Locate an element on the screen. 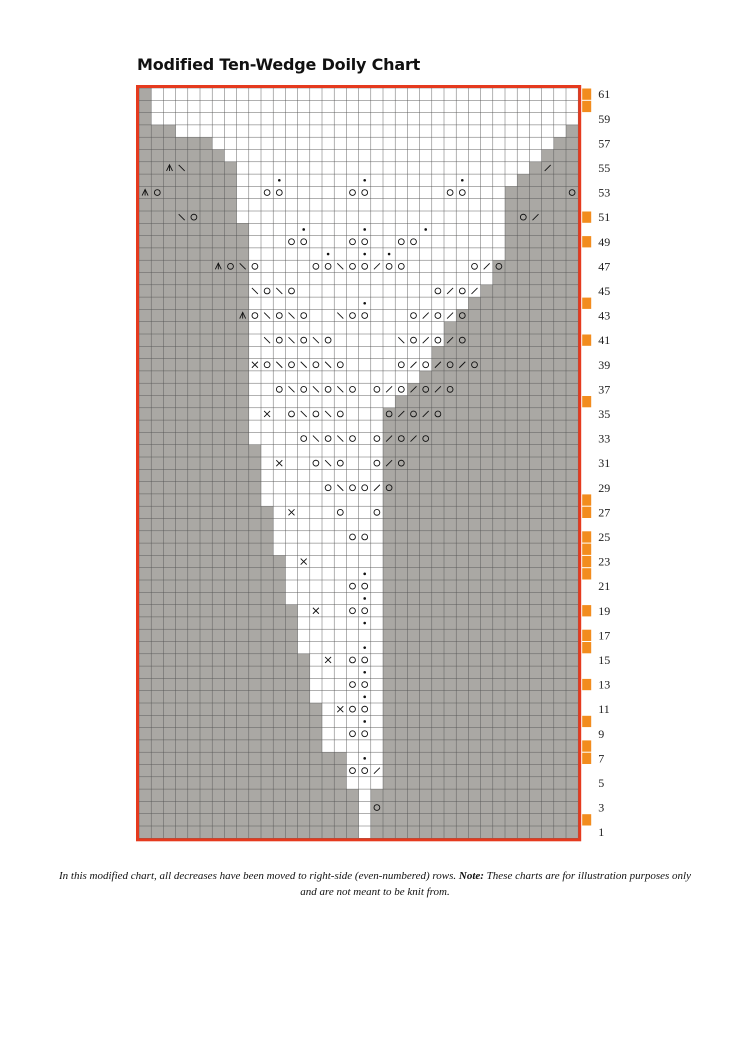 Image resolution: width=750 pixels, height=1060 pixels. cdd-symbol-b is located at coordinates (291, 512).